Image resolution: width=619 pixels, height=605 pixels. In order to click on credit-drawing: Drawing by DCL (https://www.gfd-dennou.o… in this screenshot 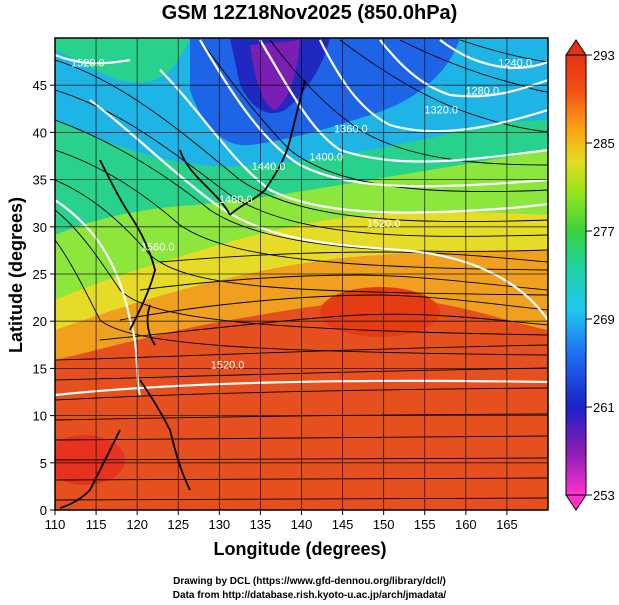, I will do `click(309, 581)`.